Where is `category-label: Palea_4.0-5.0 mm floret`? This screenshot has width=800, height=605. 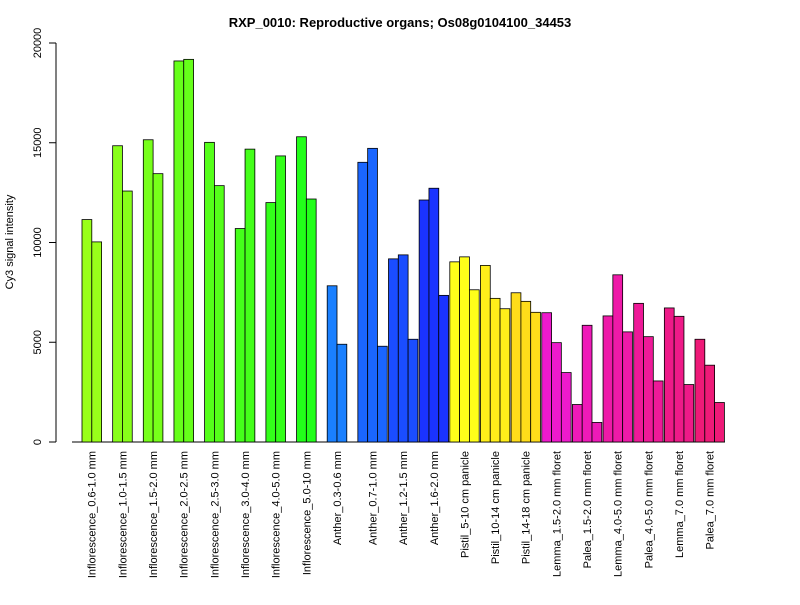
category-label: Palea_4.0-5.0 mm floret is located at coordinates (649, 509).